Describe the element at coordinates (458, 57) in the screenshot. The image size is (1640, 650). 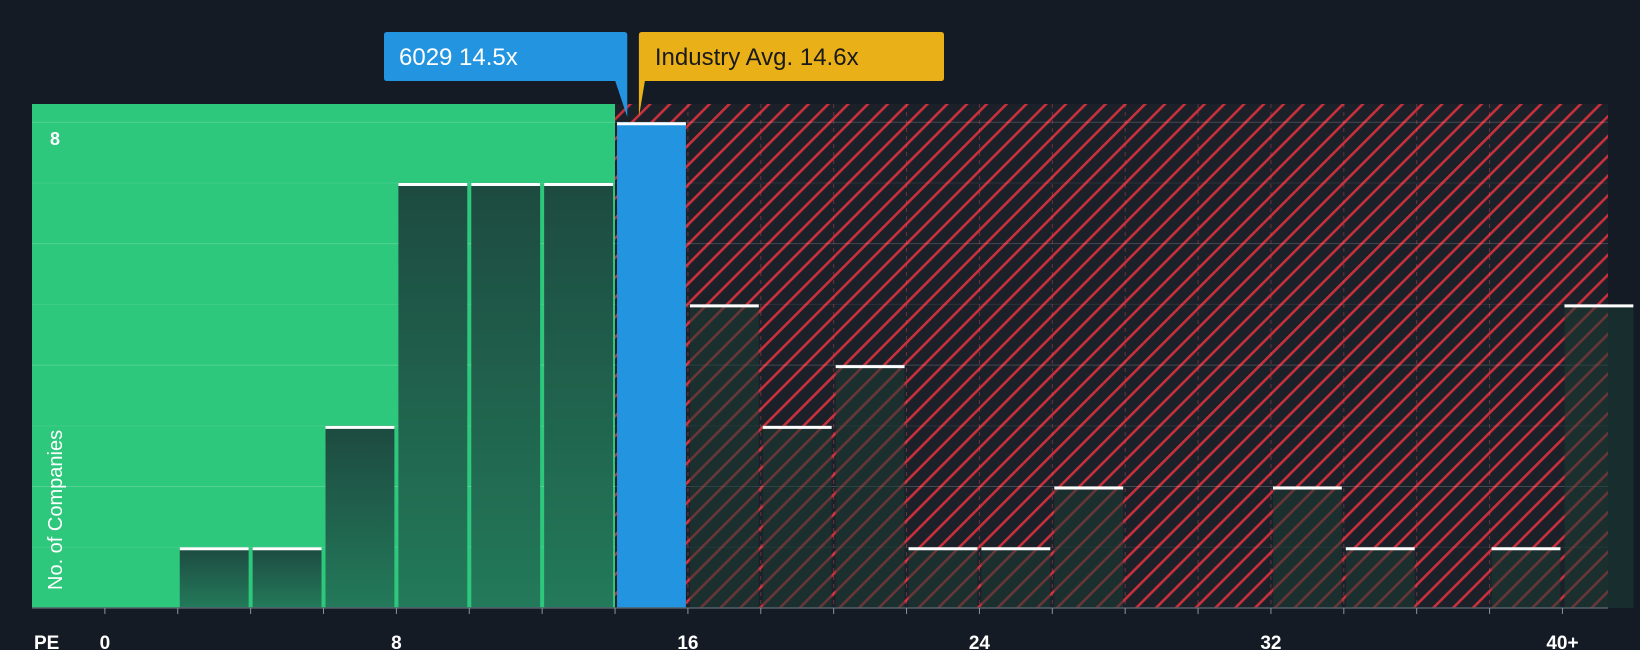
I see `company-callout-label: 6029 14.5x` at that location.